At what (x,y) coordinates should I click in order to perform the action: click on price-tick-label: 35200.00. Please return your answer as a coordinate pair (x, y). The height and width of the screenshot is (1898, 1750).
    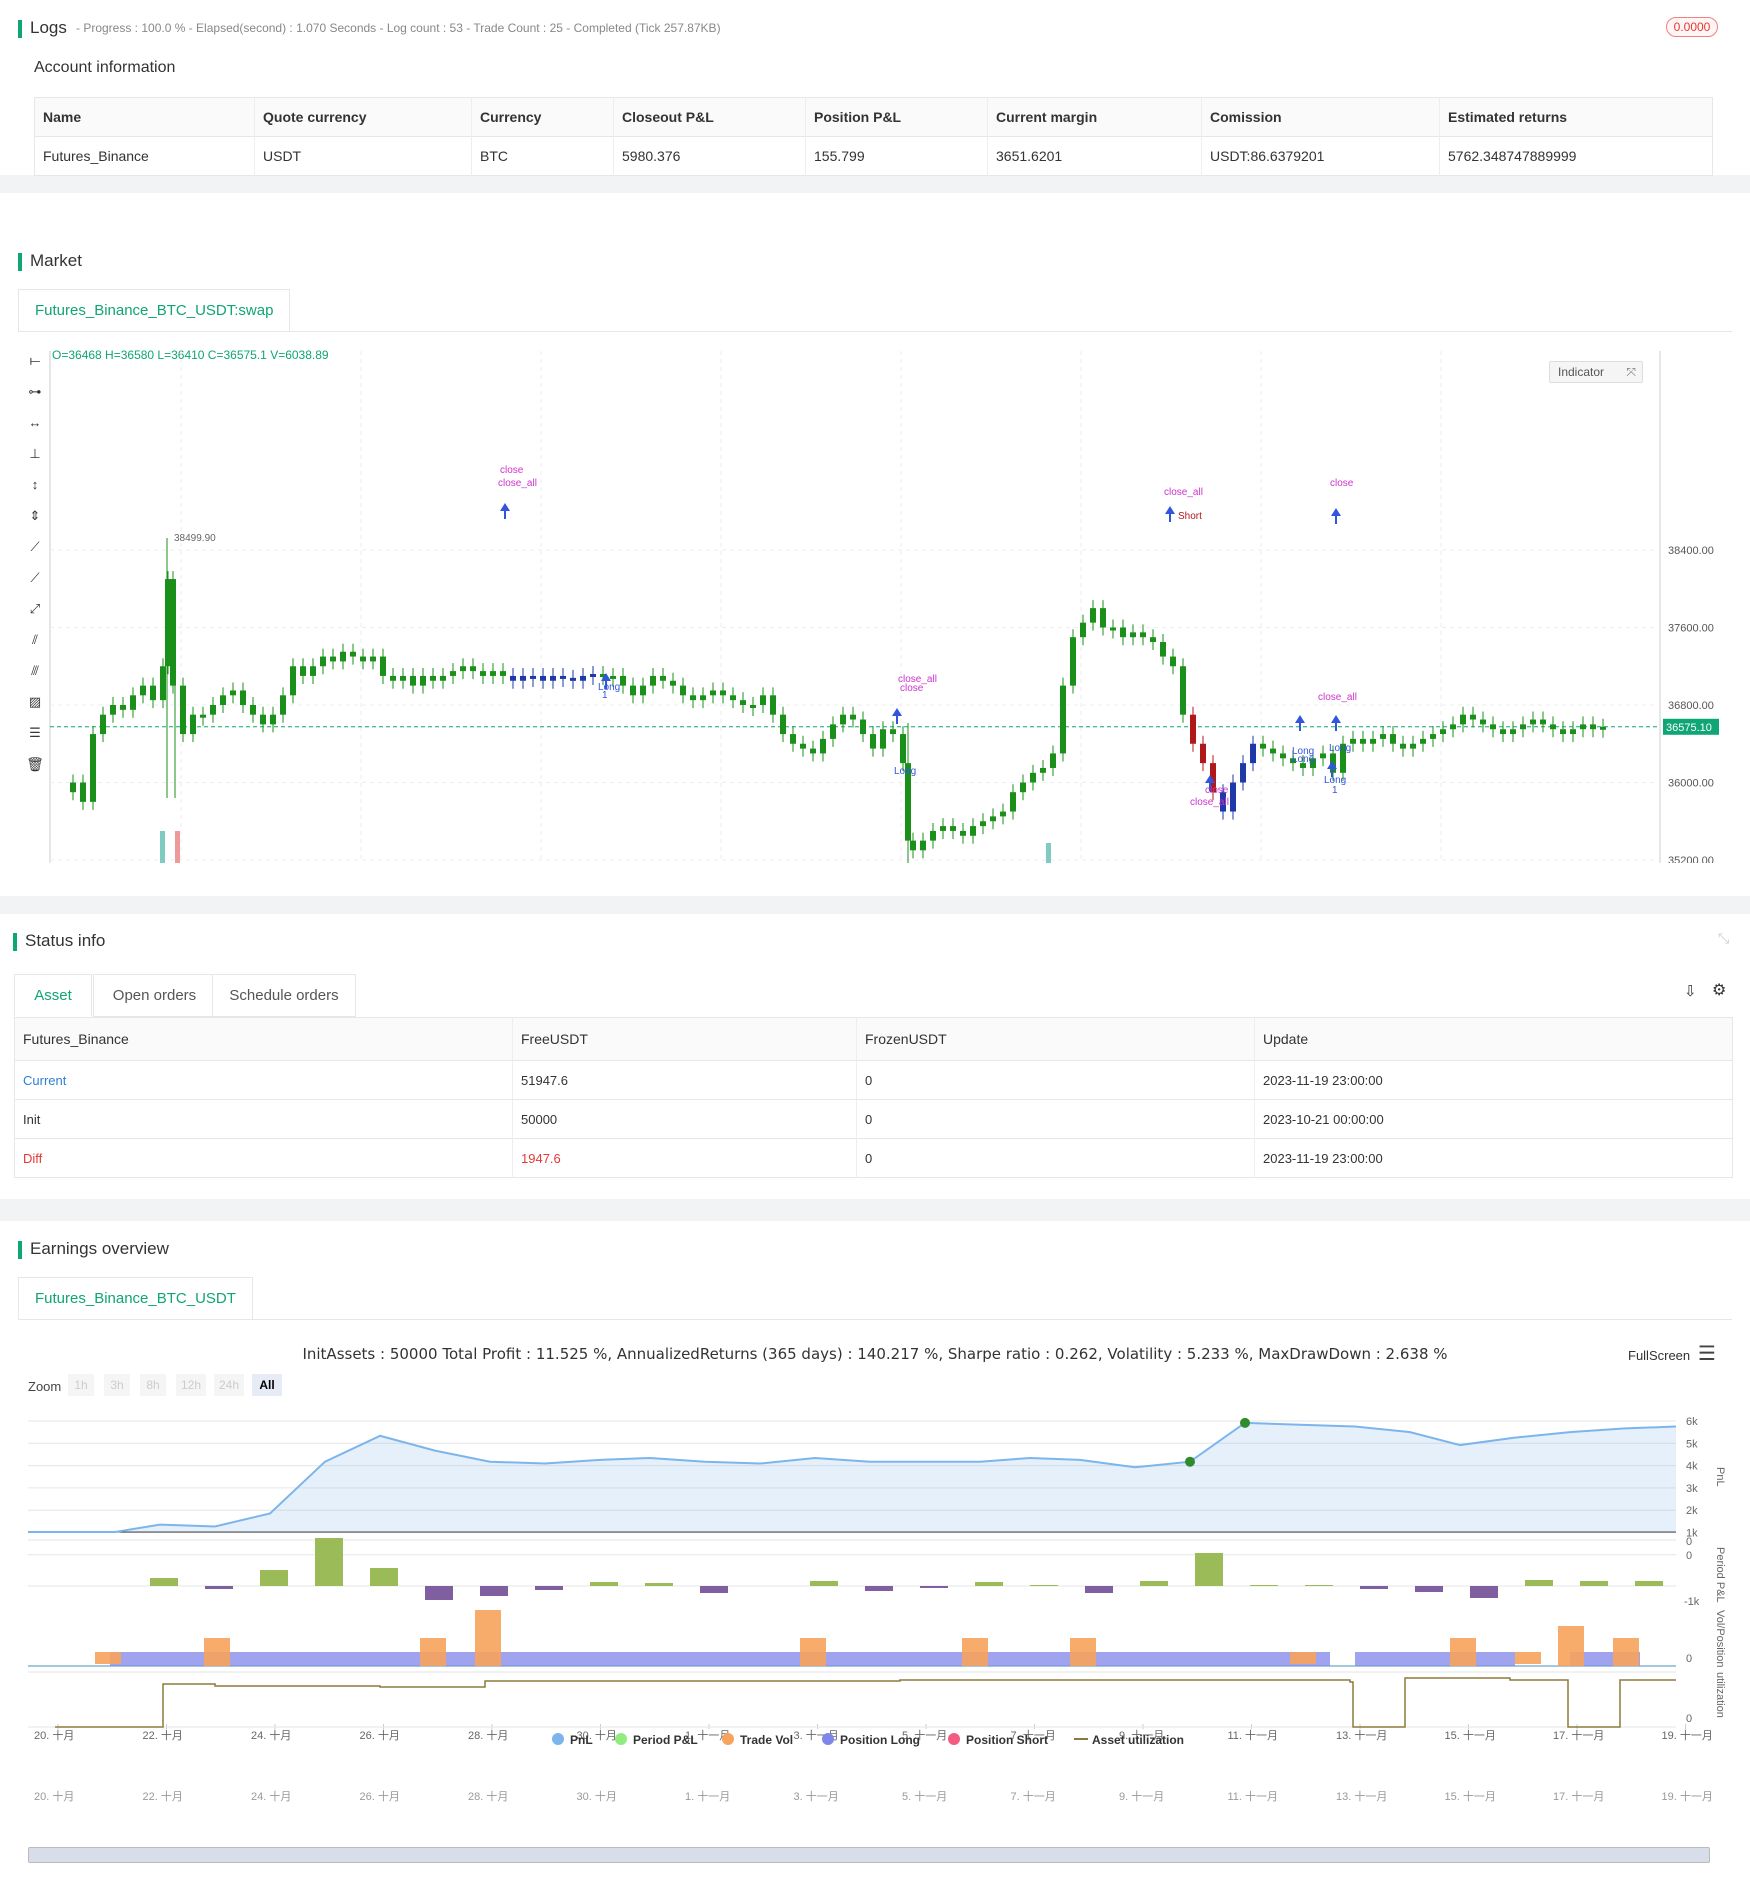
    Looking at the image, I should click on (1691, 859).